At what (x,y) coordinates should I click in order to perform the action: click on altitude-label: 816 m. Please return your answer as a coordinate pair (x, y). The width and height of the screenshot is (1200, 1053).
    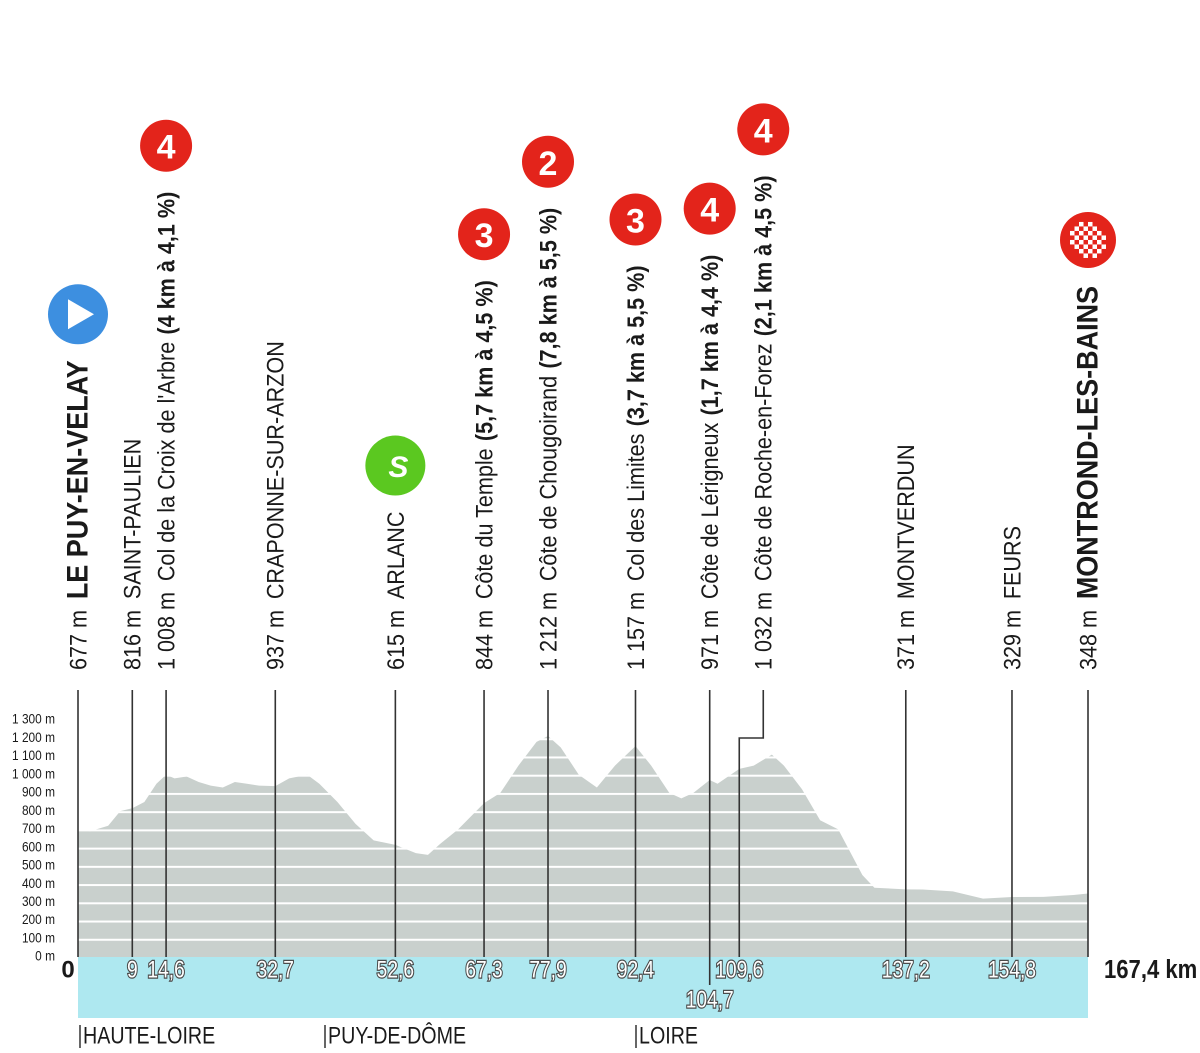
    Looking at the image, I should click on (132, 640).